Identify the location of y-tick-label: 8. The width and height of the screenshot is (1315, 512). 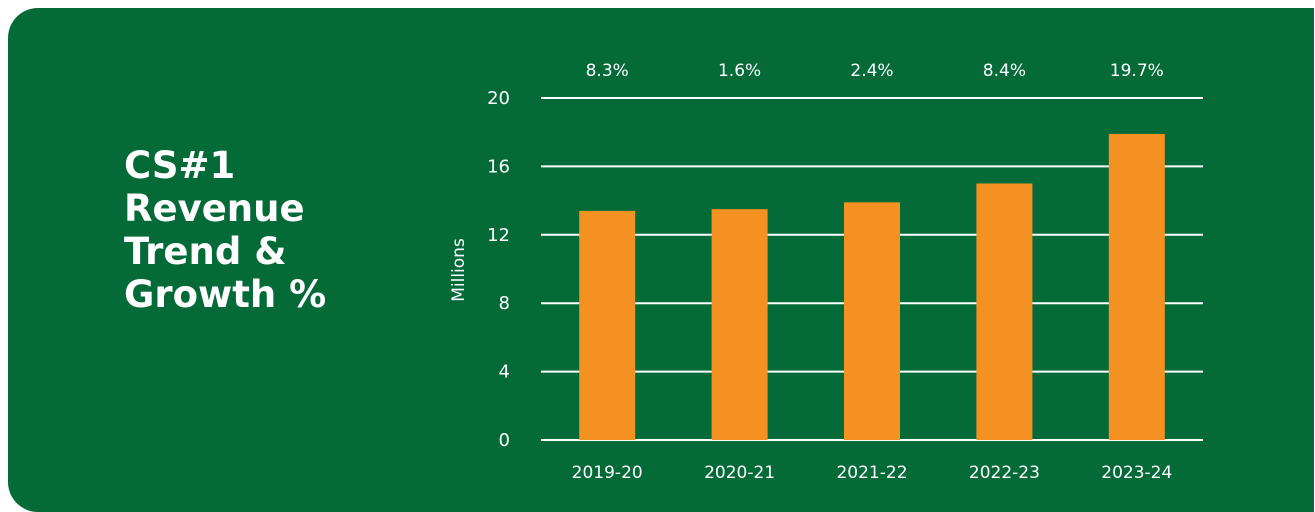
(504, 303).